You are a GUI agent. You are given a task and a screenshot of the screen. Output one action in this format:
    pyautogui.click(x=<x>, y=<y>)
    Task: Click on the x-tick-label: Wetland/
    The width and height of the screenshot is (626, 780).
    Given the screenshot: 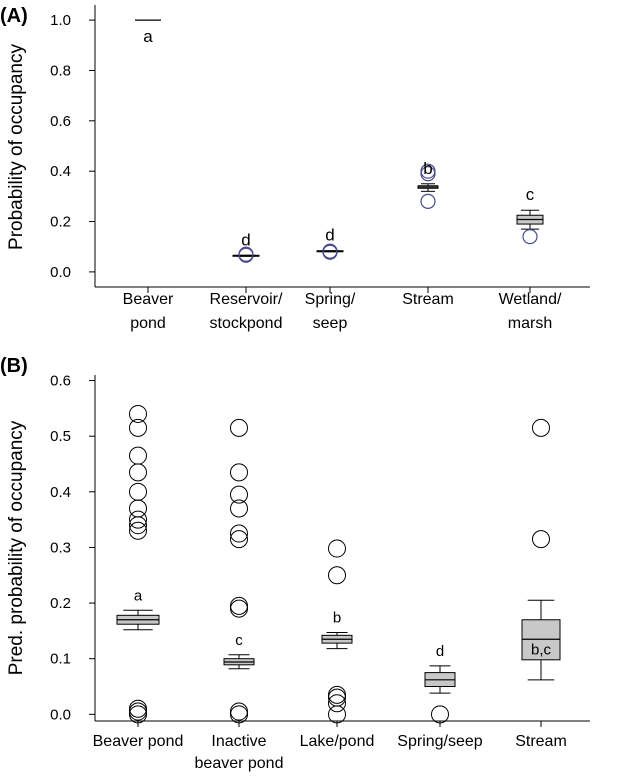 What is the action you would take?
    pyautogui.click(x=530, y=299)
    